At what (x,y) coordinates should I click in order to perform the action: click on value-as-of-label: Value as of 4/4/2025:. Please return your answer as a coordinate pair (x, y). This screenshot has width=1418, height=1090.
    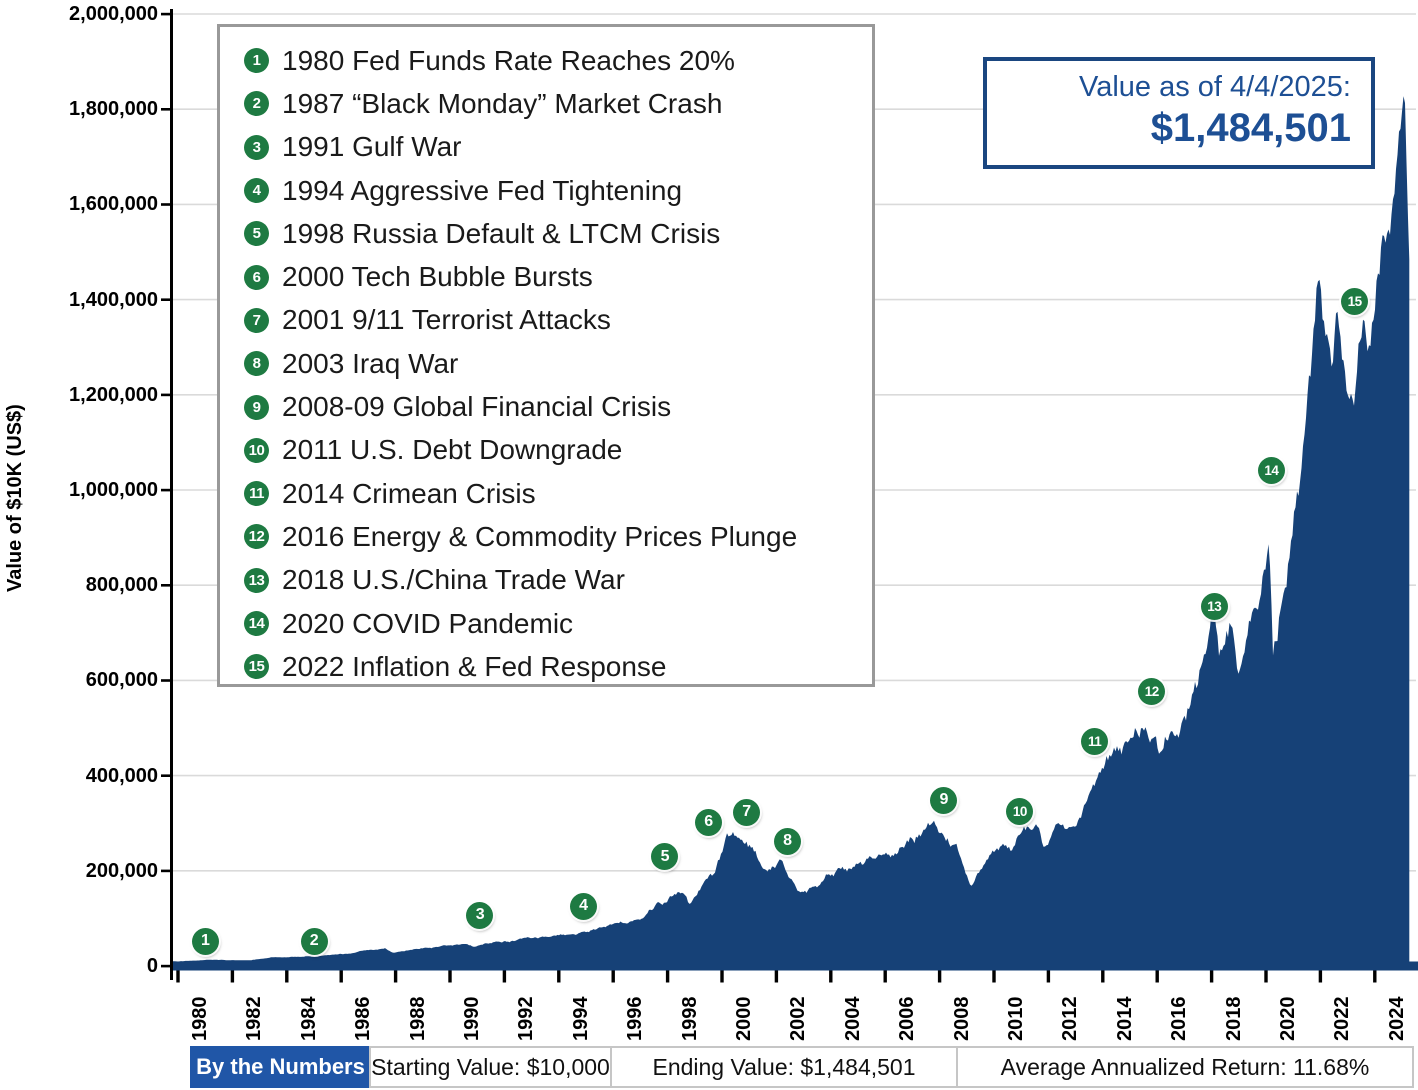
    Looking at the image, I should click on (1215, 87).